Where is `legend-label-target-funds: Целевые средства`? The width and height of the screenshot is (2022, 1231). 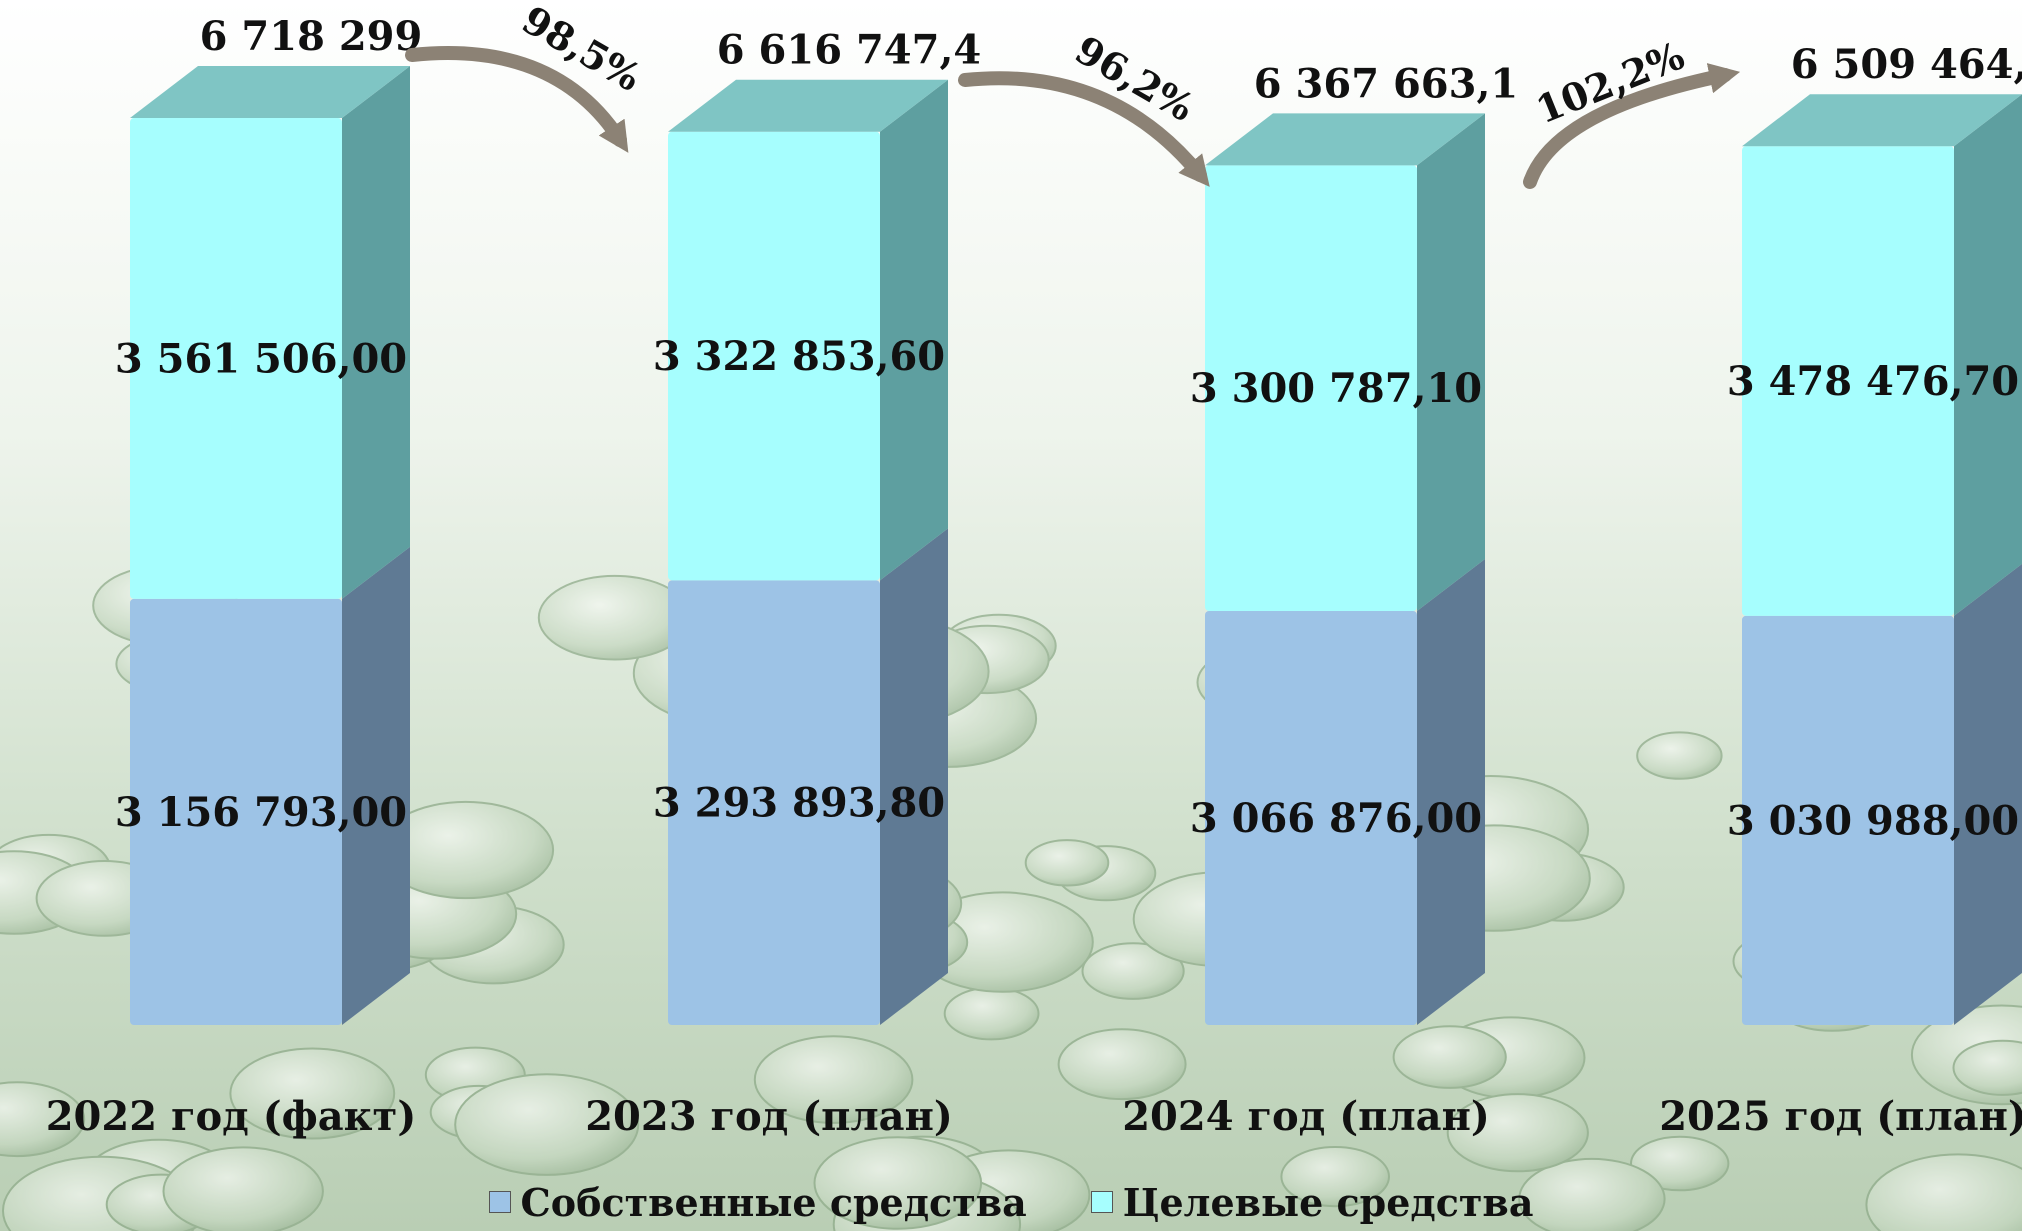
legend-label-target-funds: Целевые средства is located at coordinates (1328, 1202).